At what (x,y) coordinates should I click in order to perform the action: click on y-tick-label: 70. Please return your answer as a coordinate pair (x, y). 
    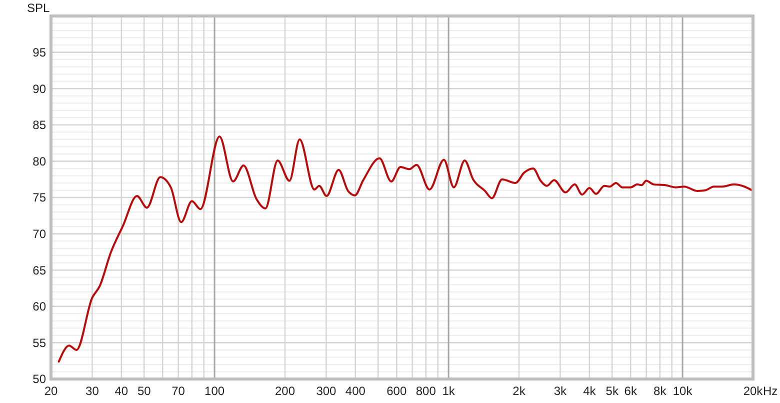
    Looking at the image, I should click on (39, 234).